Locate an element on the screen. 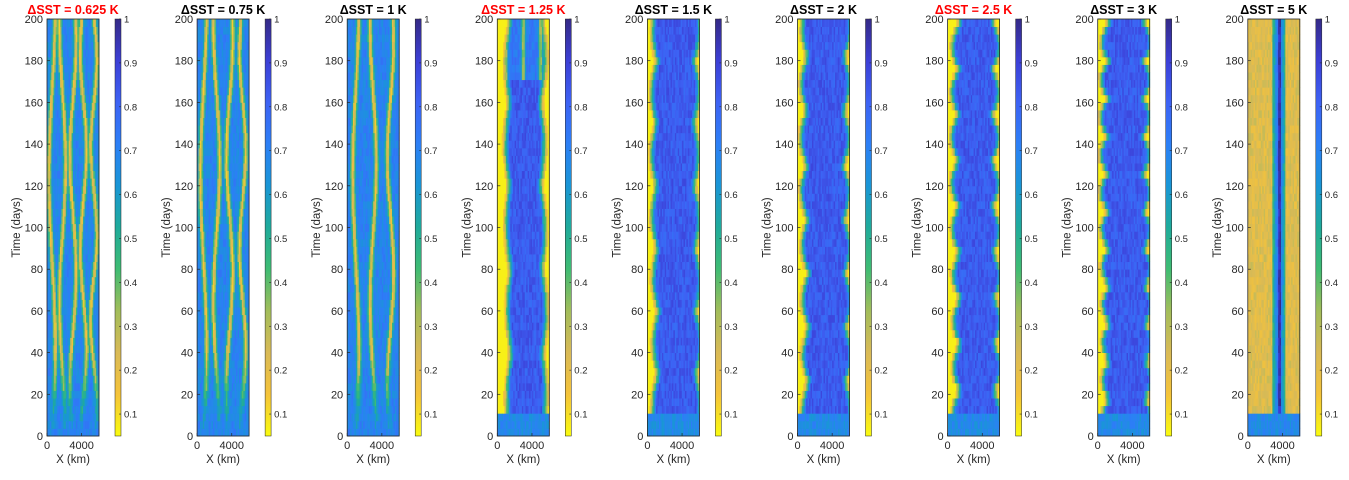 Image resolution: width=1349 pixels, height=480 pixels. panel-title: ΔSST = 0.75 K is located at coordinates (223, 10).